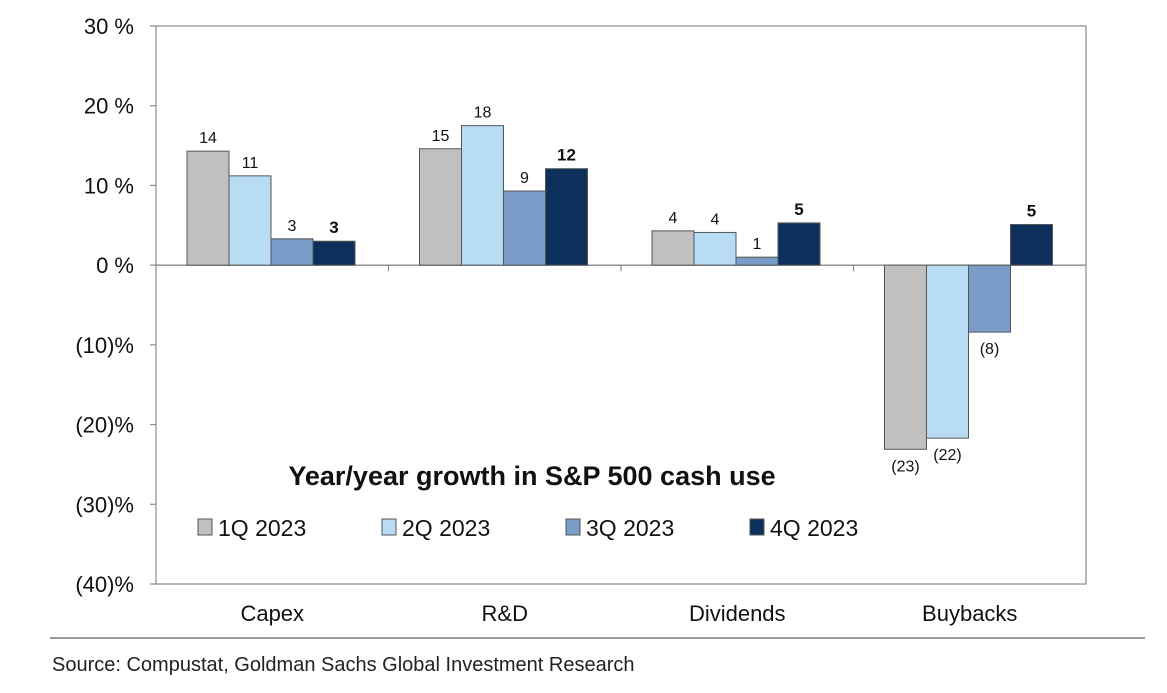  I want to click on legend-label: 4Q 2023, so click(814, 528).